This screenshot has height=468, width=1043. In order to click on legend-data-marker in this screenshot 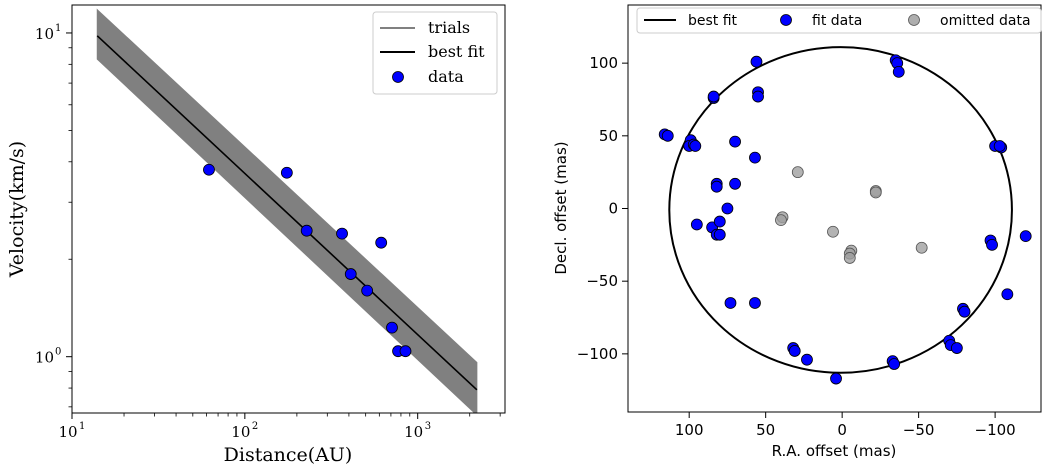, I will do `click(398, 77)`.